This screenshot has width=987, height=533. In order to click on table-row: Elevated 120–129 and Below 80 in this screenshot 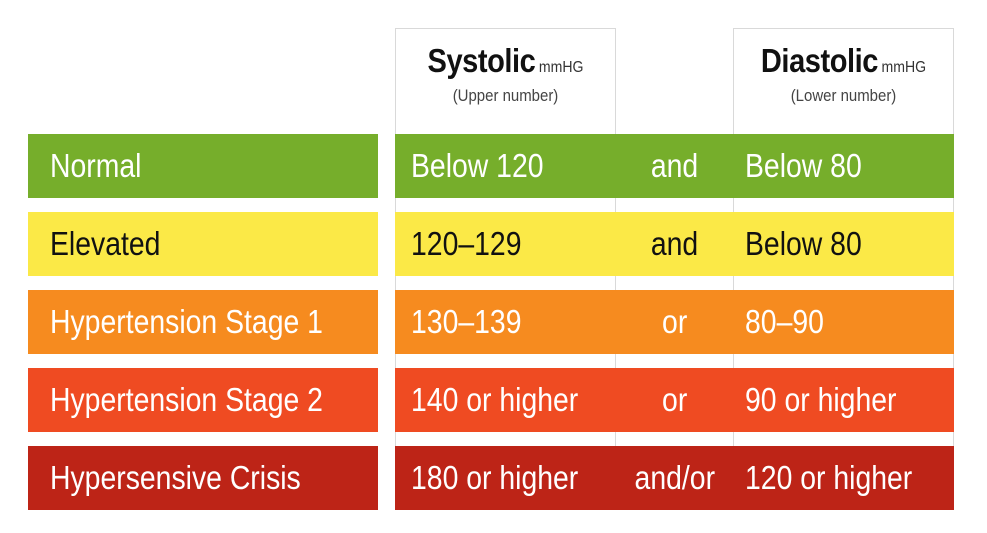, I will do `click(493, 244)`.